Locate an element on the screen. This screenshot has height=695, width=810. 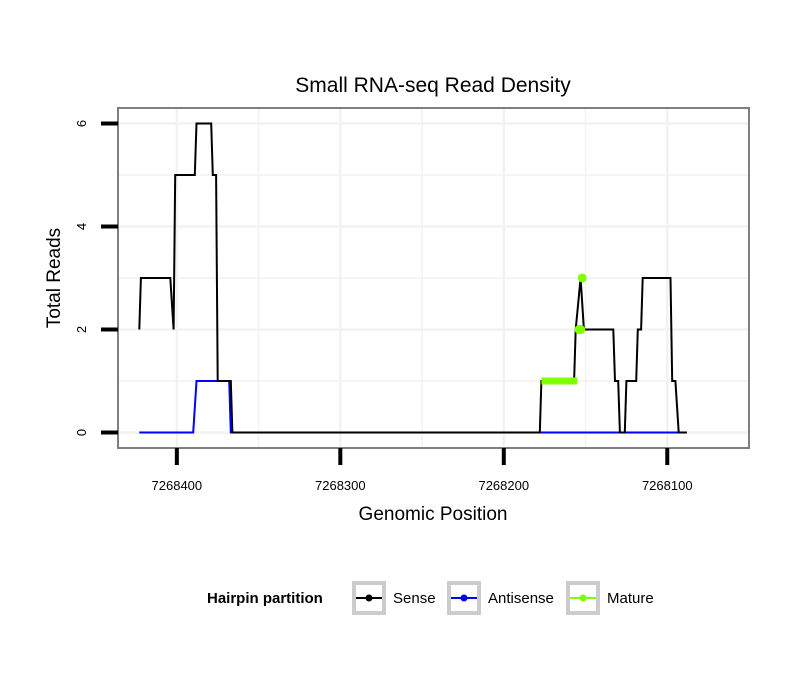
legend-title: Hairpin partition is located at coordinates (265, 598).